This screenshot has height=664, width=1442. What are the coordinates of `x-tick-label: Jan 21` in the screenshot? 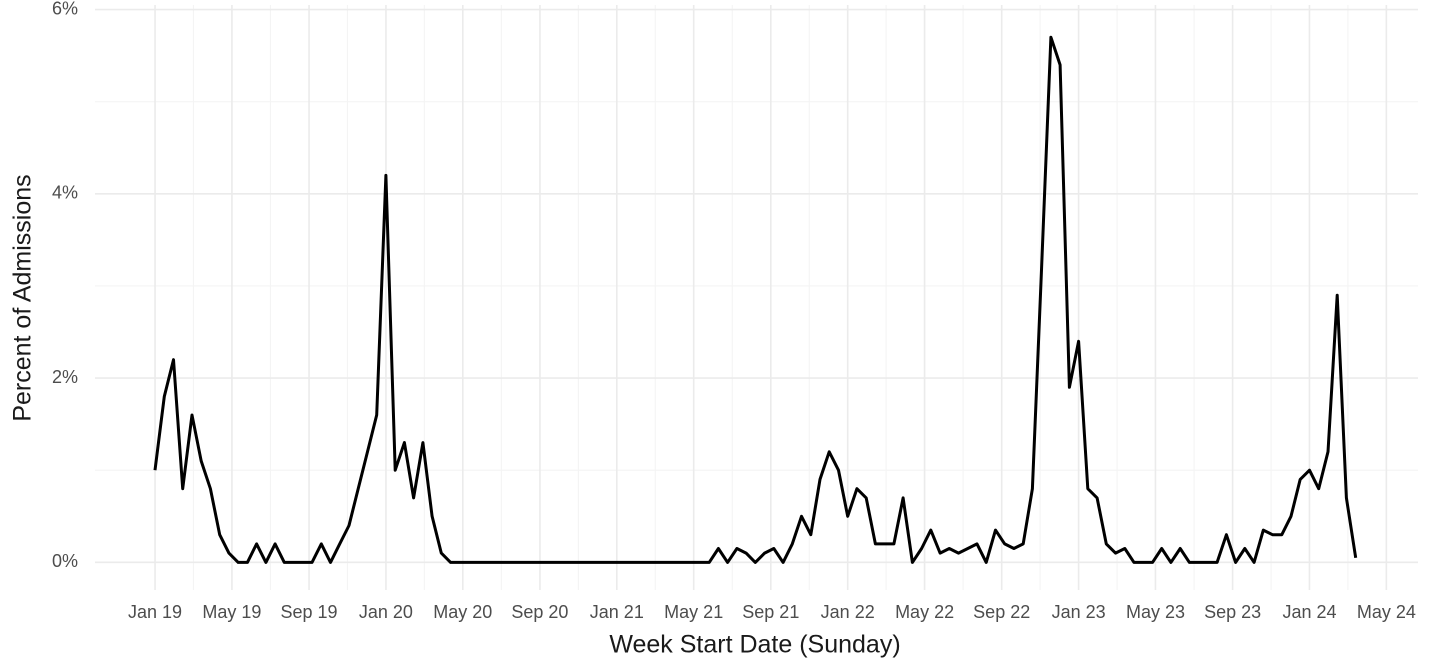 It's located at (617, 612).